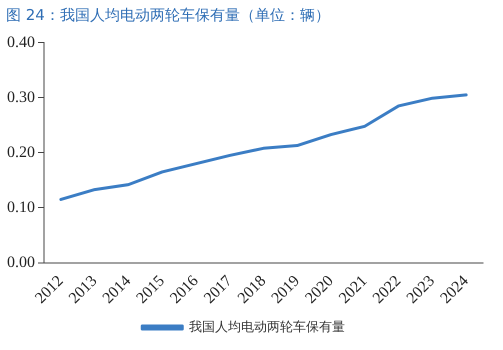  What do you see at coordinates (168, 15) in the screenshot?
I see `chart-title: 图 24：我国人均电动两轮车保有量（单位：辆）` at bounding box center [168, 15].